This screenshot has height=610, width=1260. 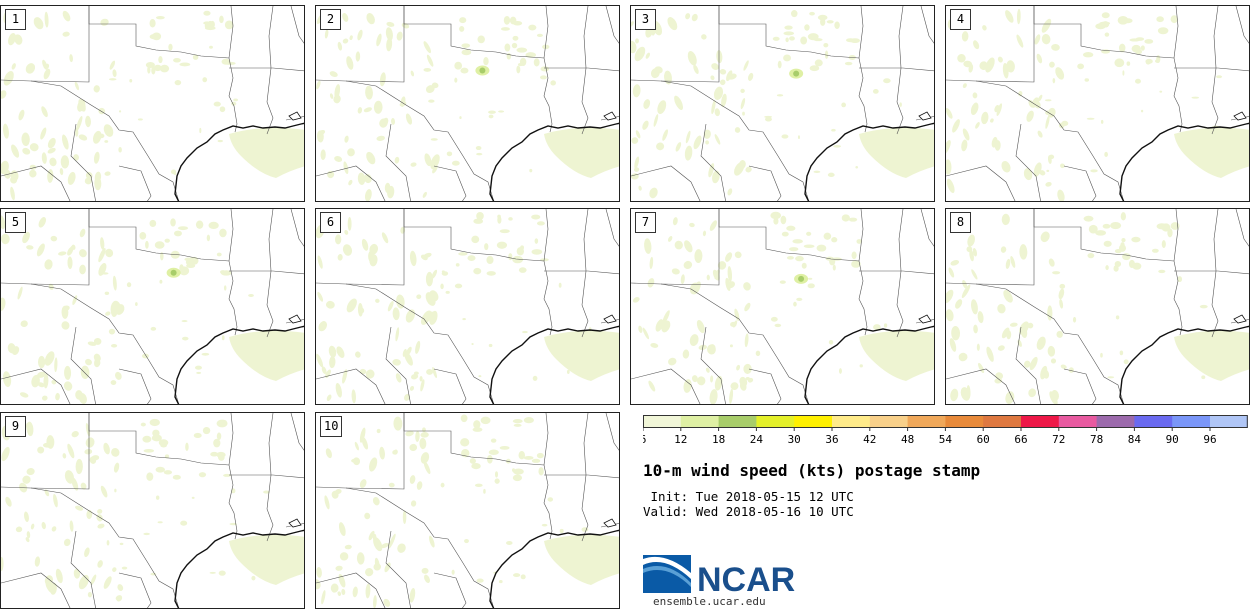 I want to click on colorbar-swatch, so click(x=1115, y=421).